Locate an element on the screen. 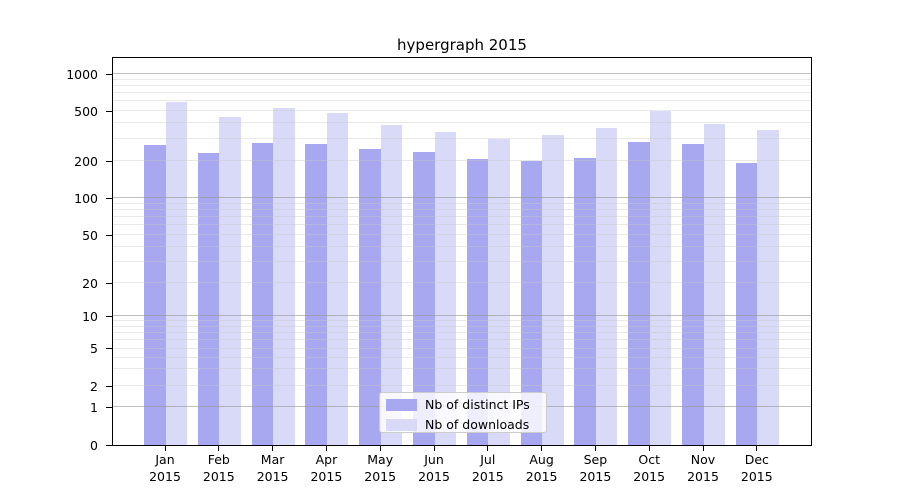 The width and height of the screenshot is (900, 500). x-tick-month: Jul is located at coordinates (488, 459).